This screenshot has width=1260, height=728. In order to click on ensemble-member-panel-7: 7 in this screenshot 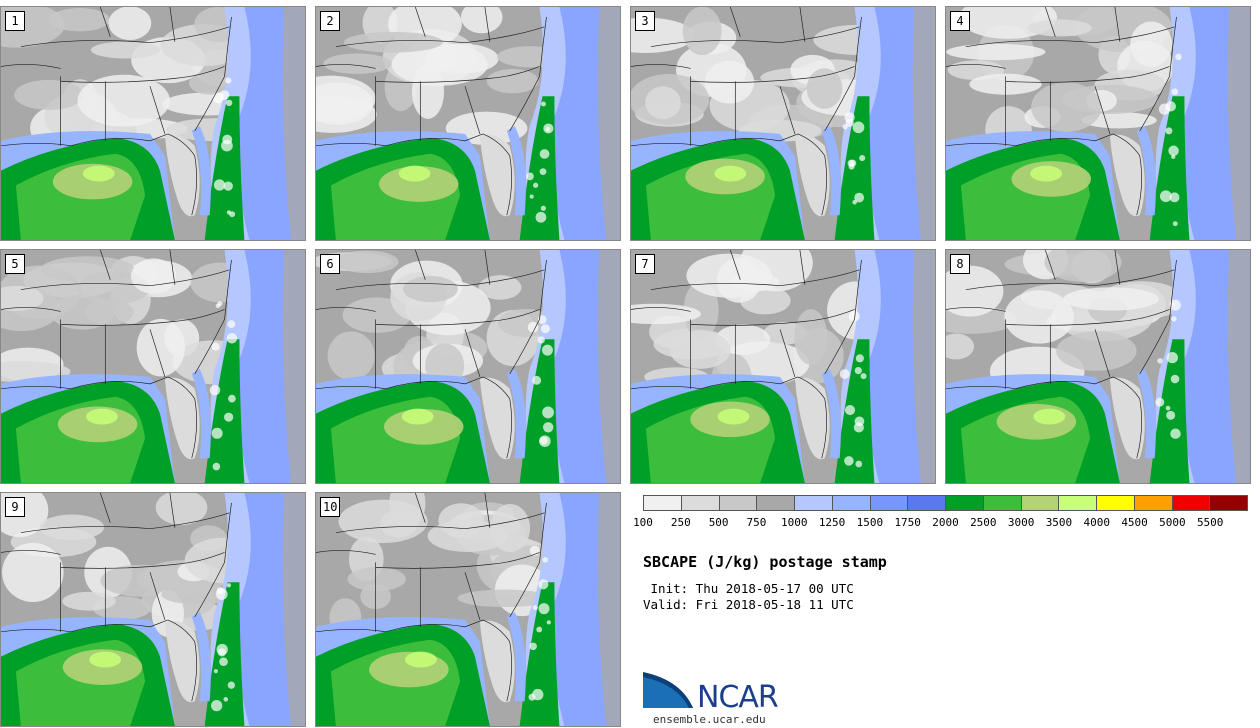, I will do `click(783, 366)`.